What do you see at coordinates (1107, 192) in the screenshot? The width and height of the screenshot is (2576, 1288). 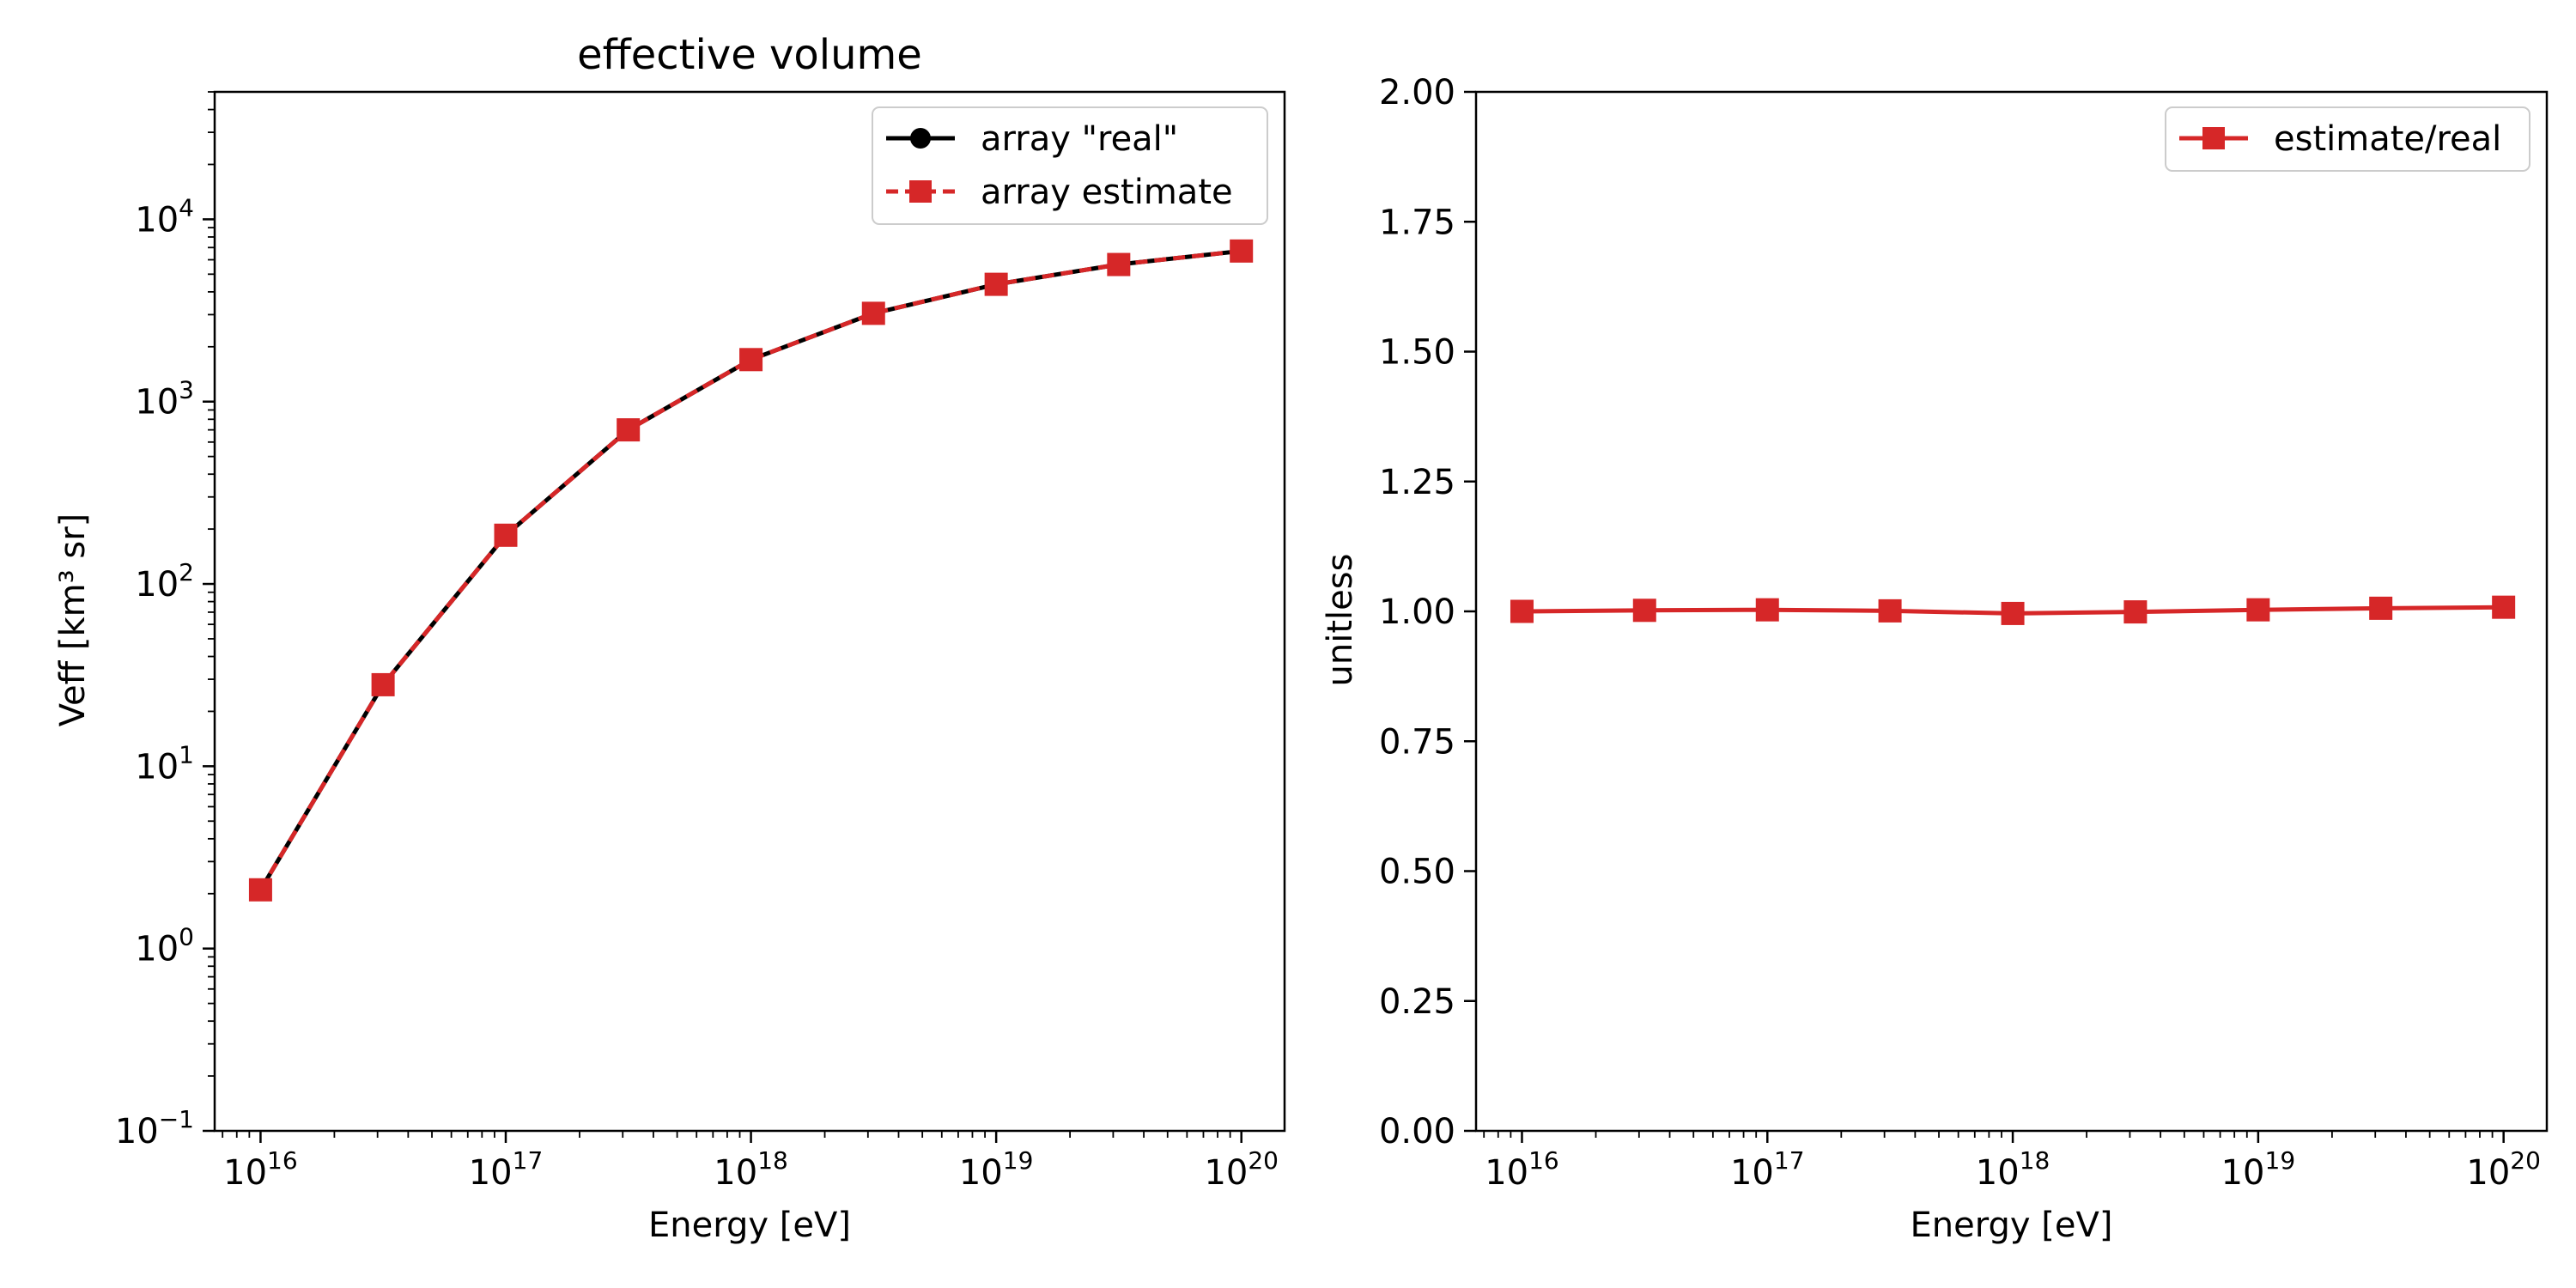 I see `legend-label: array estimate` at bounding box center [1107, 192].